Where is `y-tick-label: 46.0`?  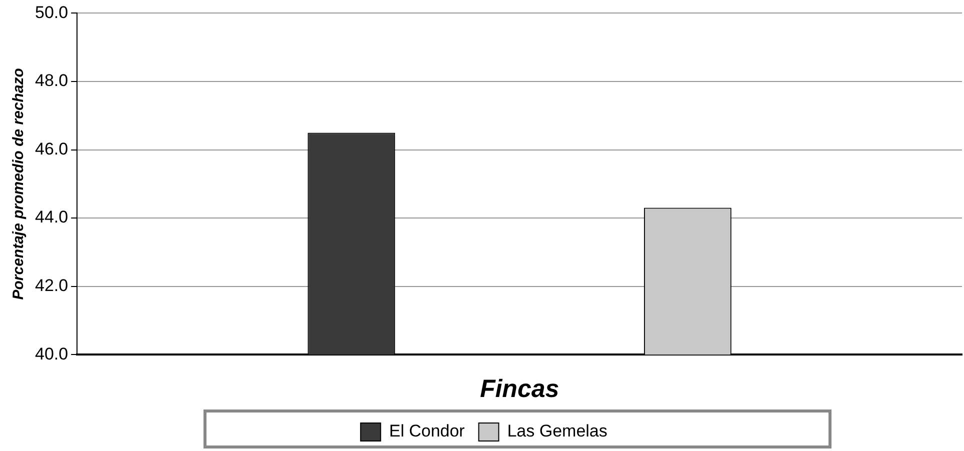 y-tick-label: 46.0 is located at coordinates (51, 148).